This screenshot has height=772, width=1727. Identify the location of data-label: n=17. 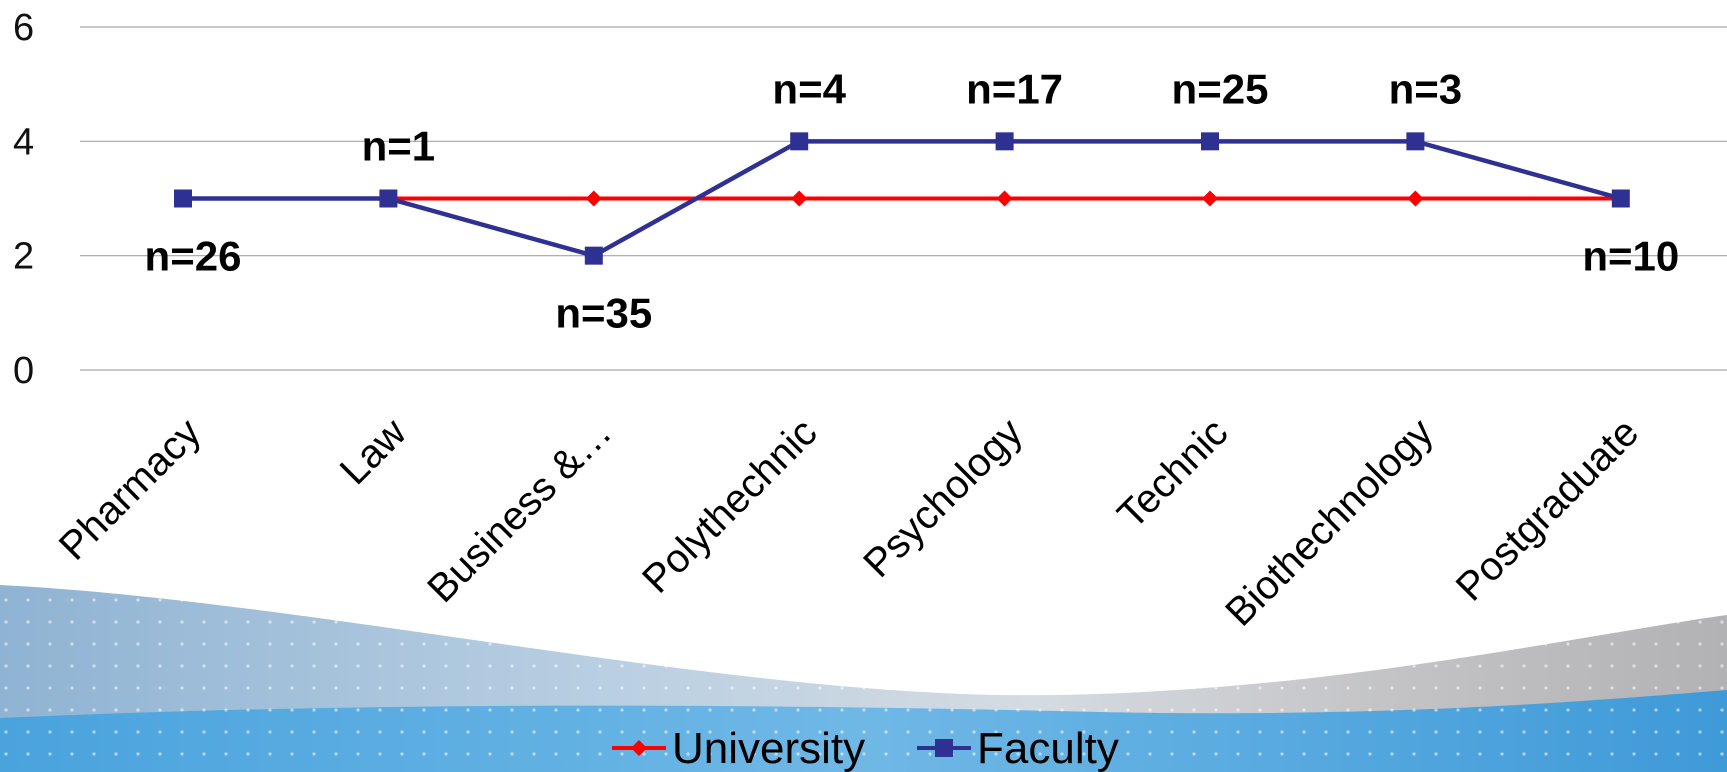
(1014, 88).